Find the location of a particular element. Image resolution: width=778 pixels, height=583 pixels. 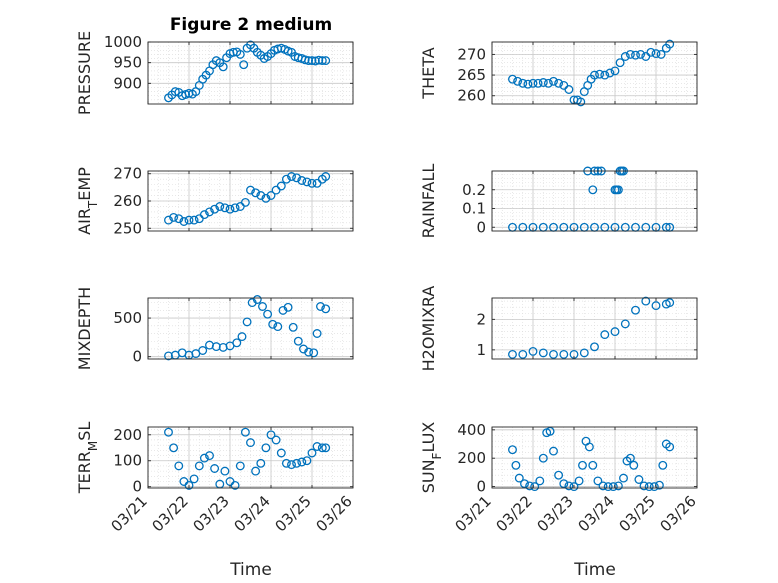

y-tick-label: 265 is located at coordinates (471, 75).